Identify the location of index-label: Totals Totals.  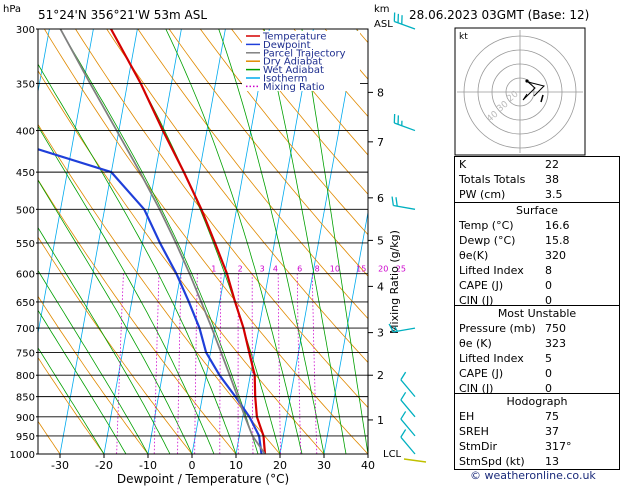
(492, 179).